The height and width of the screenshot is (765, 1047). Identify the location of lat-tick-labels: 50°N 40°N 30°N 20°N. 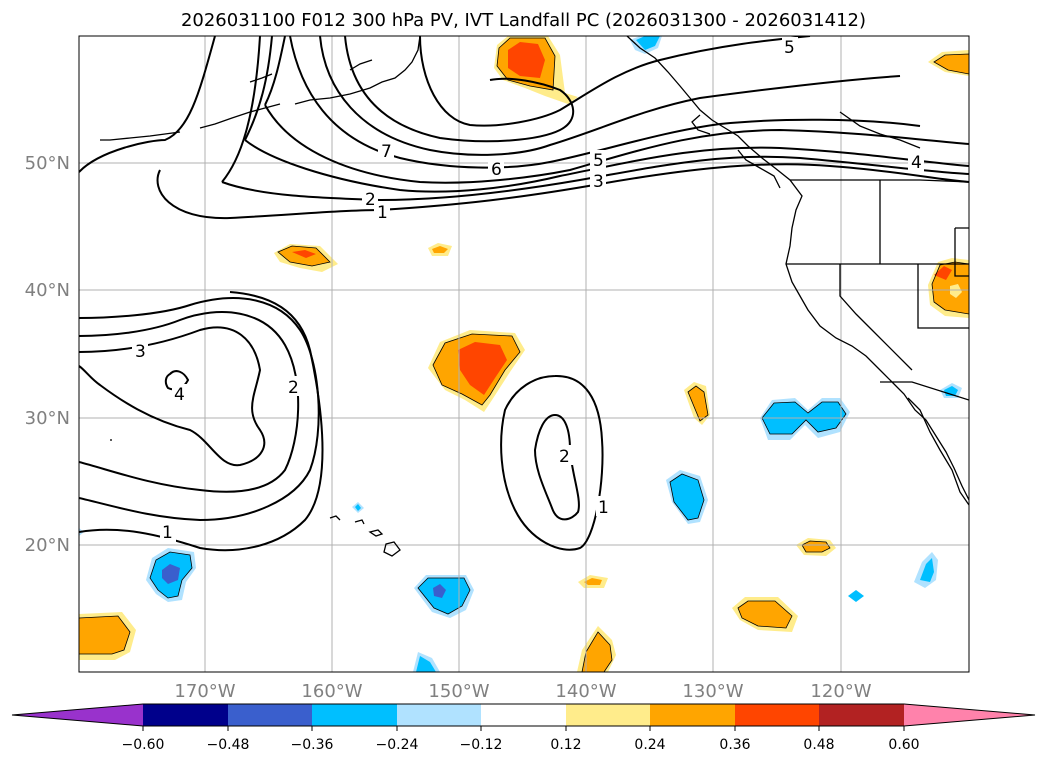
(47, 354).